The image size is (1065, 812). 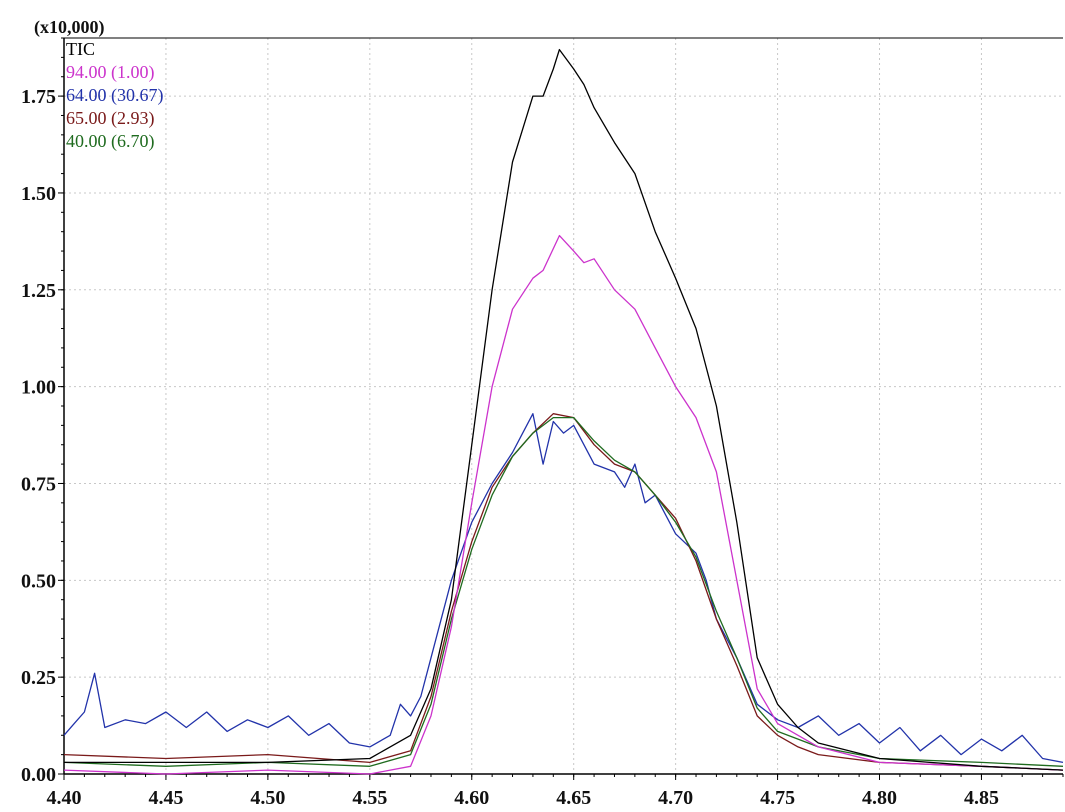 What do you see at coordinates (165, 798) in the screenshot?
I see `x-tick-label: 4.45` at bounding box center [165, 798].